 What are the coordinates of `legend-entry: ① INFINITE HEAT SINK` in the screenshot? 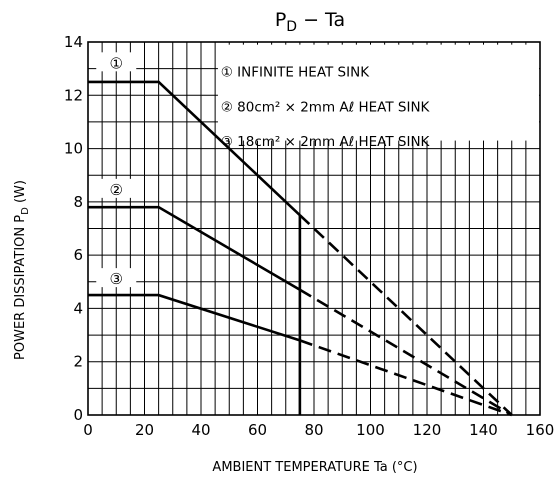 It's located at (295, 73).